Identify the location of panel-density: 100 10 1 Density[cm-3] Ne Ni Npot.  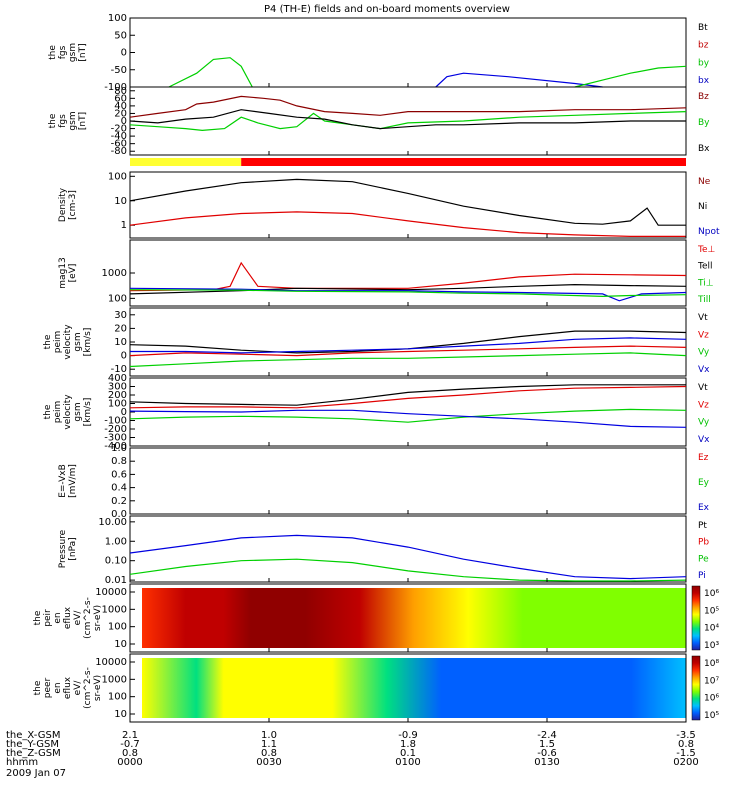
(389, 205).